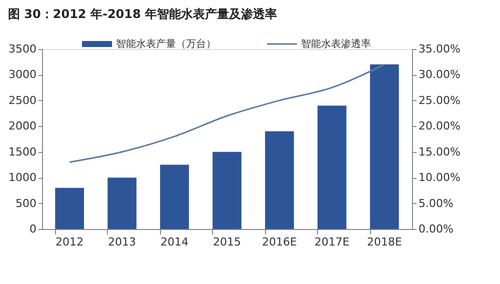 The image size is (500, 284). Describe the element at coordinates (122, 242) in the screenshot. I see `x-tick-label: 2013` at that location.